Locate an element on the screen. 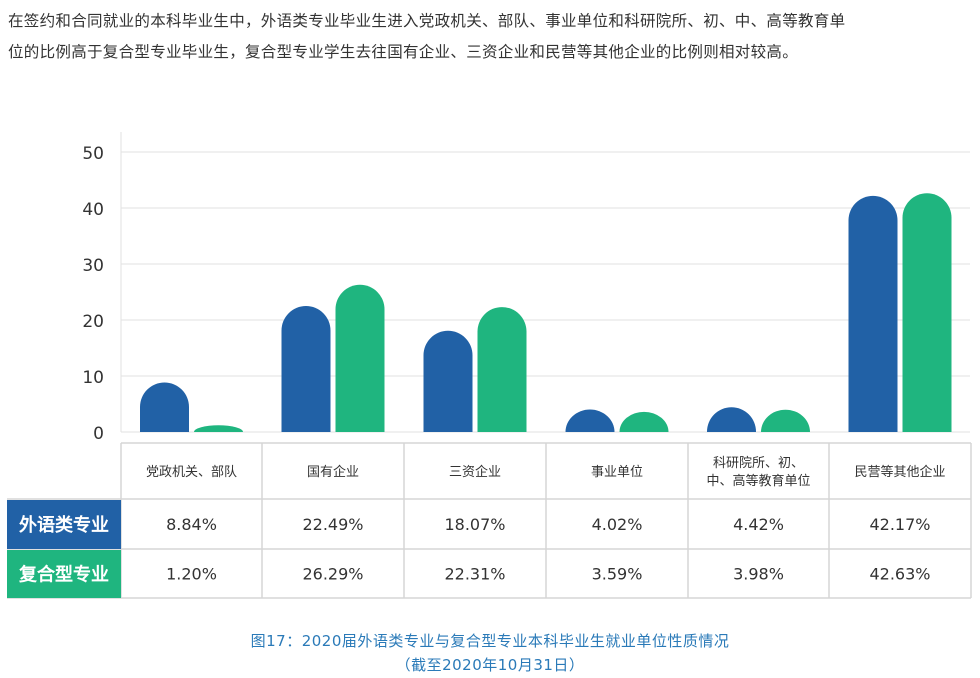 This screenshot has height=678, width=980. data-label: 26.29% is located at coordinates (332, 574).